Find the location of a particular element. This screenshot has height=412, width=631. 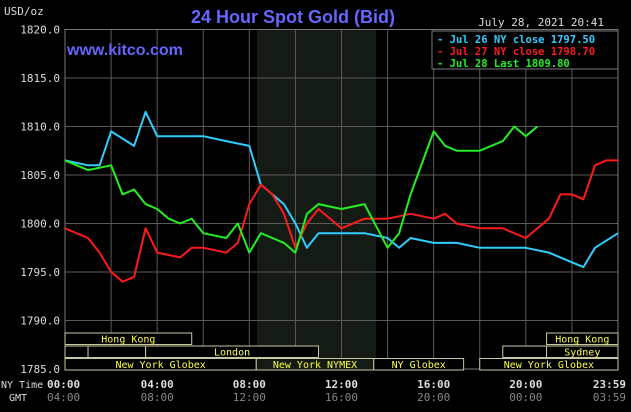

y-tick-label: 1810.0 is located at coordinates (40, 127).